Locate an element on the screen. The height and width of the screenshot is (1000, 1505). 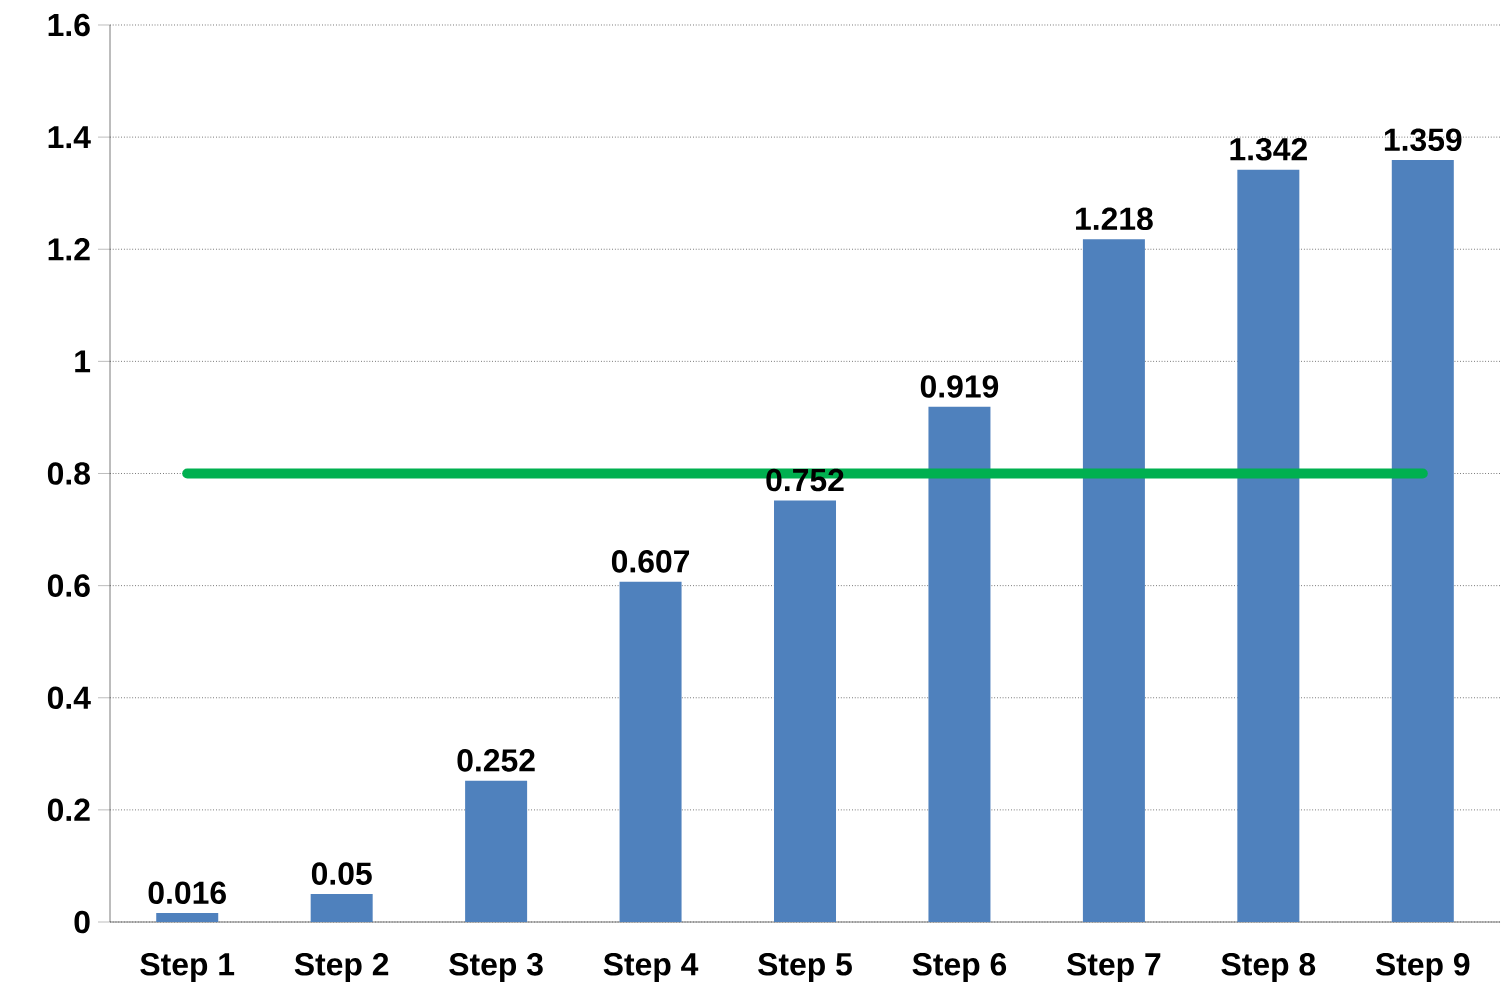
y-tick-label: 1.2 is located at coordinates (69, 249).